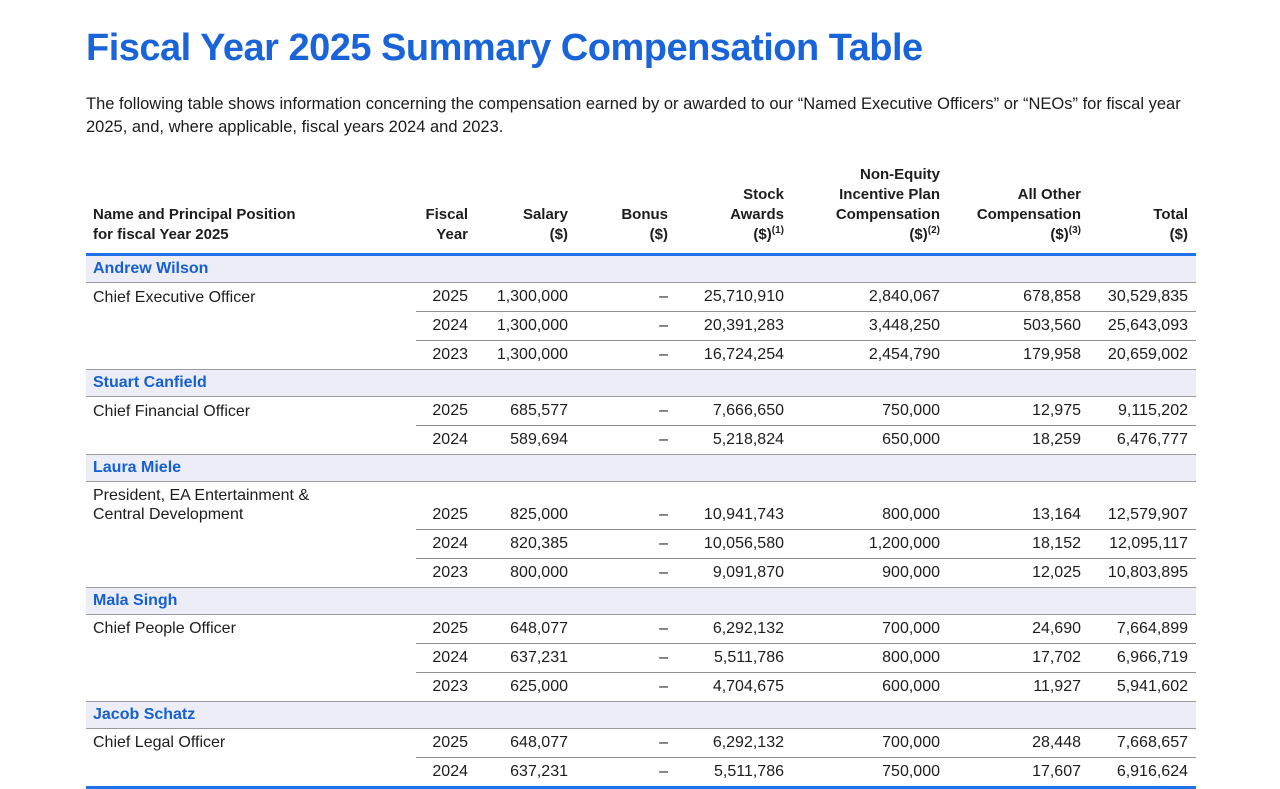  I want to click on column-header-all-other-compensation: All Other Compensation ($)(3), so click(1010, 210).